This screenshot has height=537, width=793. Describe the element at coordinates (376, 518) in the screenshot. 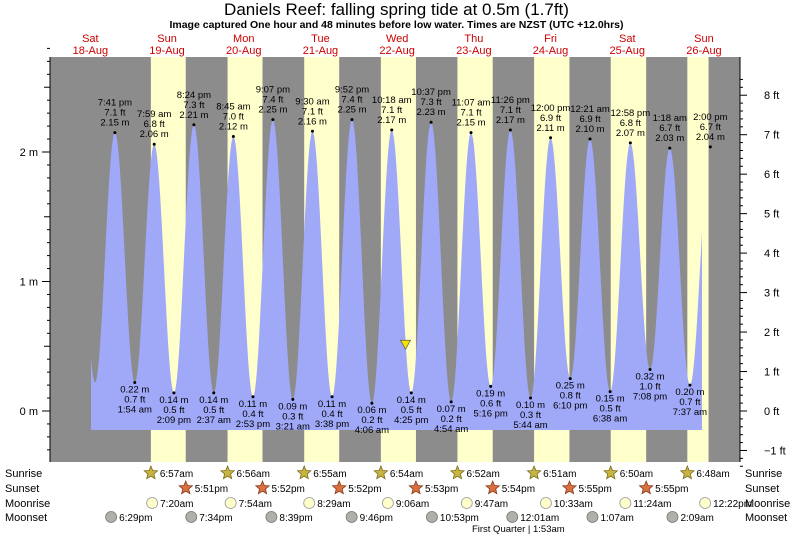

I see `moonset-time: 9:46pm` at that location.